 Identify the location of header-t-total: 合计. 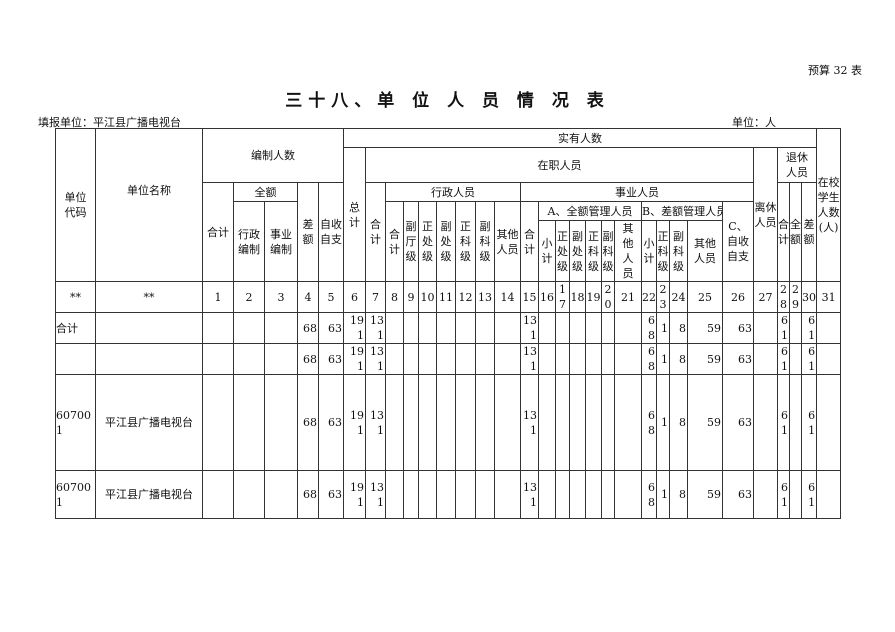
(783, 232).